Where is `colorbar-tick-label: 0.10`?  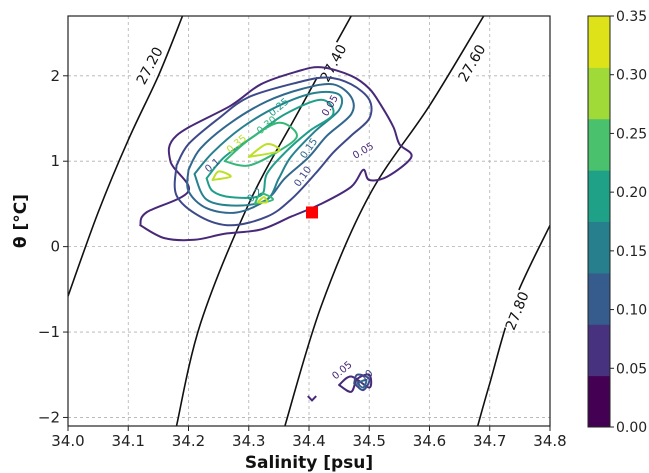 colorbar-tick-label: 0.10 is located at coordinates (631, 311).